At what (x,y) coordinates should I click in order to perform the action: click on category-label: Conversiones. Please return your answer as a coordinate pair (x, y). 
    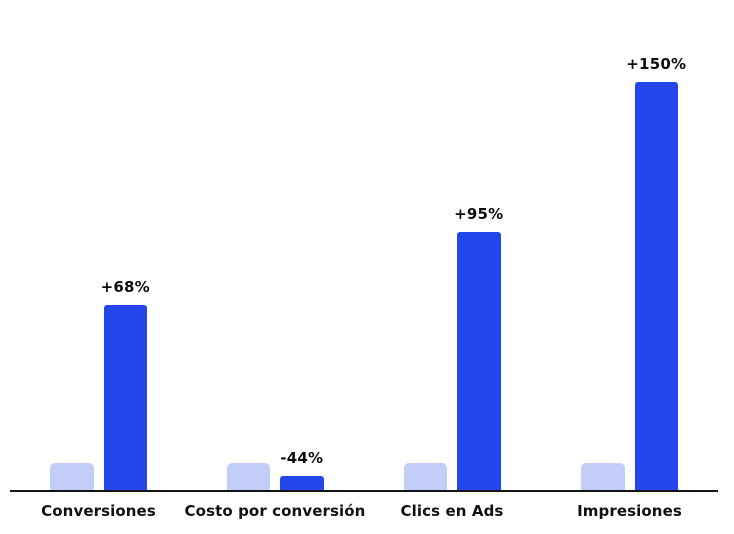
    Looking at the image, I should click on (98, 511).